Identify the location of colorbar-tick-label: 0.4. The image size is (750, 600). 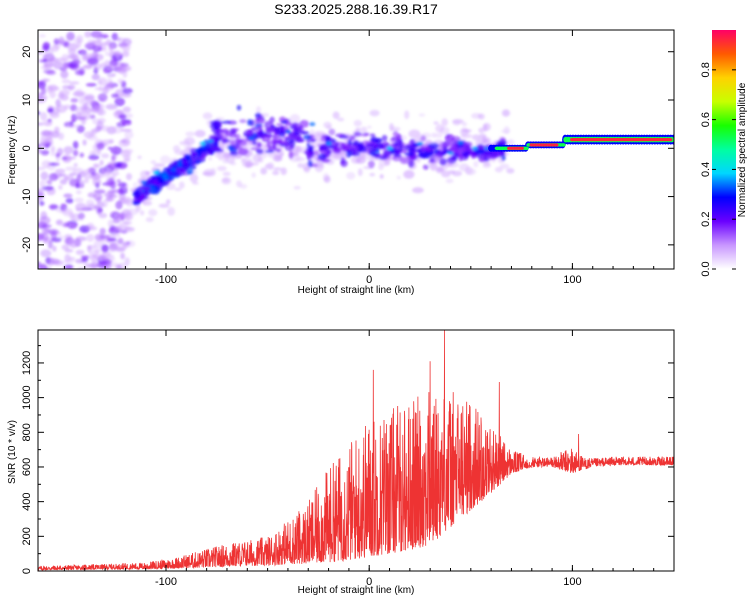
(706, 169).